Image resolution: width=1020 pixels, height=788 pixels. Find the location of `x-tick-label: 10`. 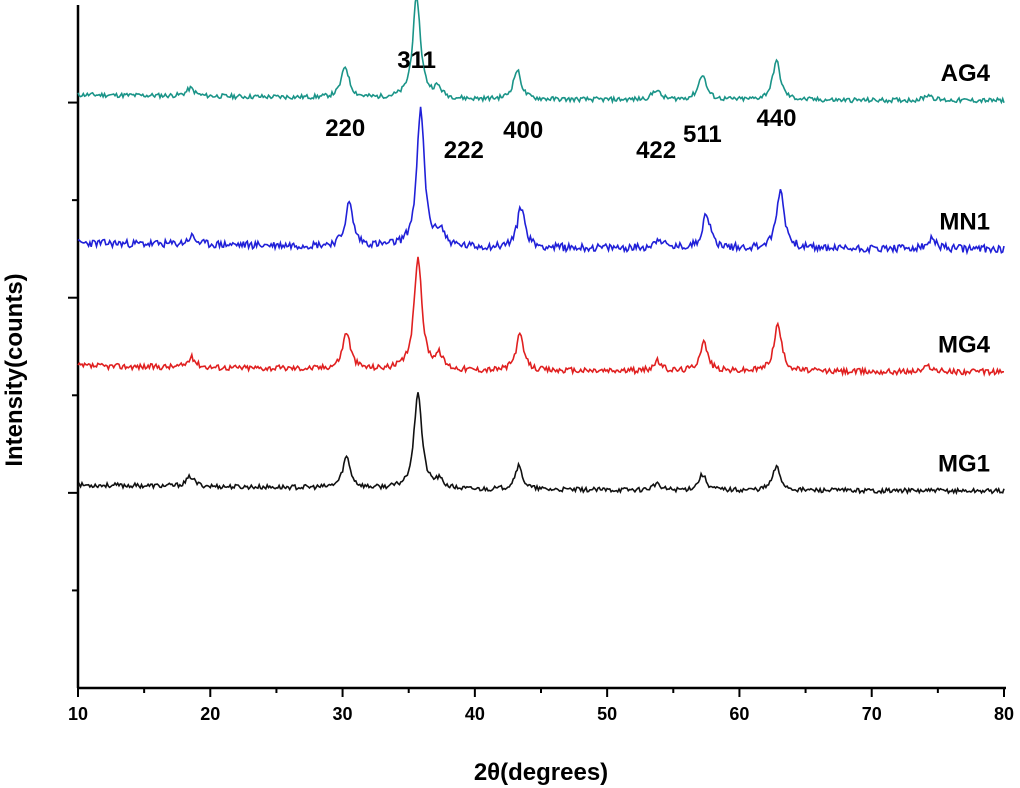

x-tick-label: 10 is located at coordinates (78, 714).